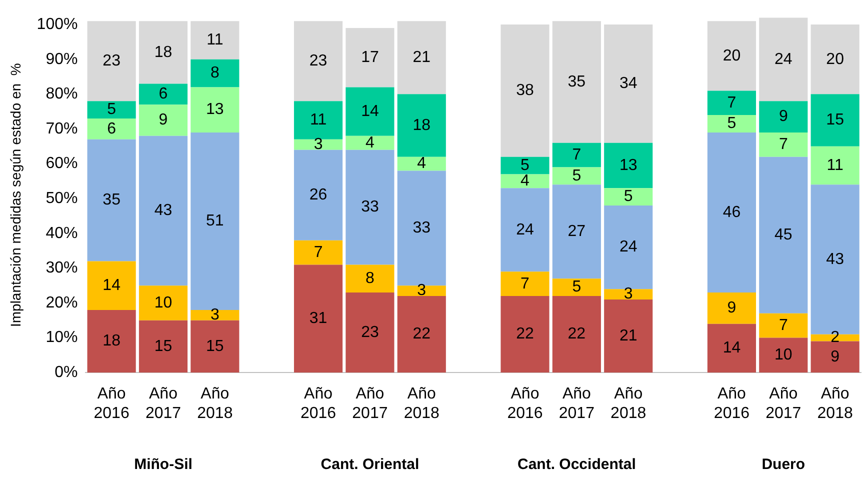 The width and height of the screenshot is (865, 479). What do you see at coordinates (731, 212) in the screenshot?
I see `data-label: 46` at bounding box center [731, 212].